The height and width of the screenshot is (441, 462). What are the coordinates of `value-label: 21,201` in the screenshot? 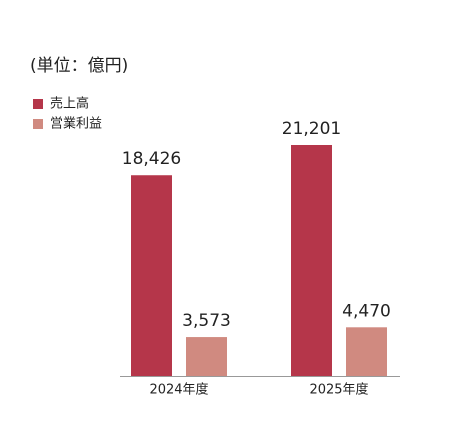 It's located at (311, 129).